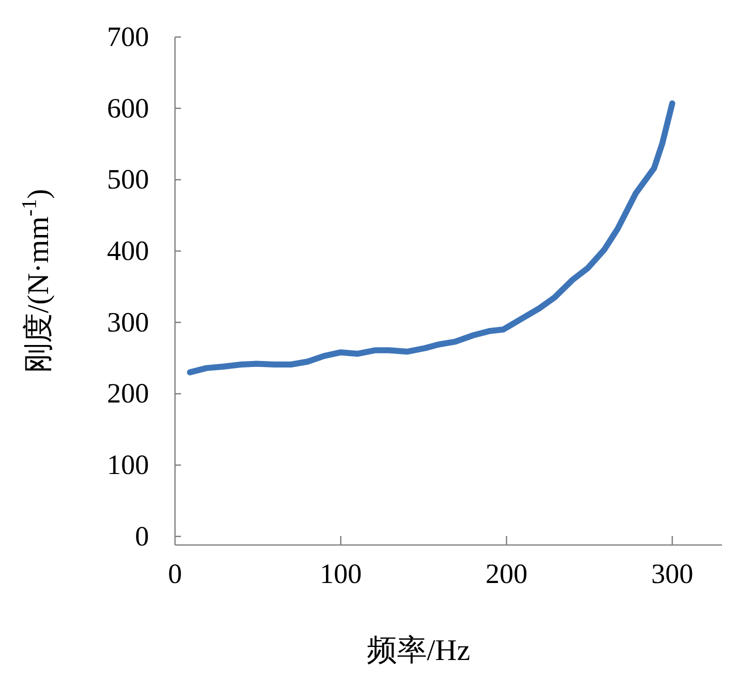 This screenshot has height=678, width=738. I want to click on y-tick-label: 500, so click(128, 180).